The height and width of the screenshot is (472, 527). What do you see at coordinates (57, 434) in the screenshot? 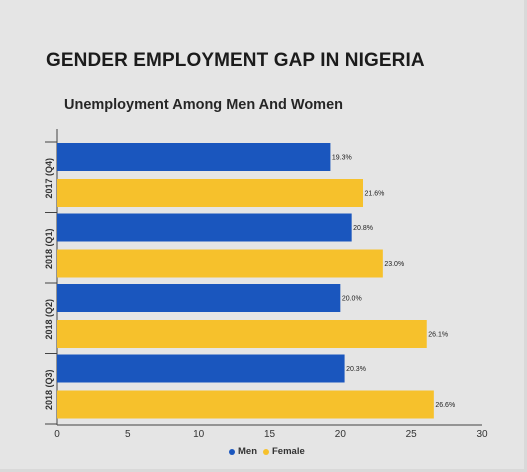
I see `x-tick-label: 0` at bounding box center [57, 434].